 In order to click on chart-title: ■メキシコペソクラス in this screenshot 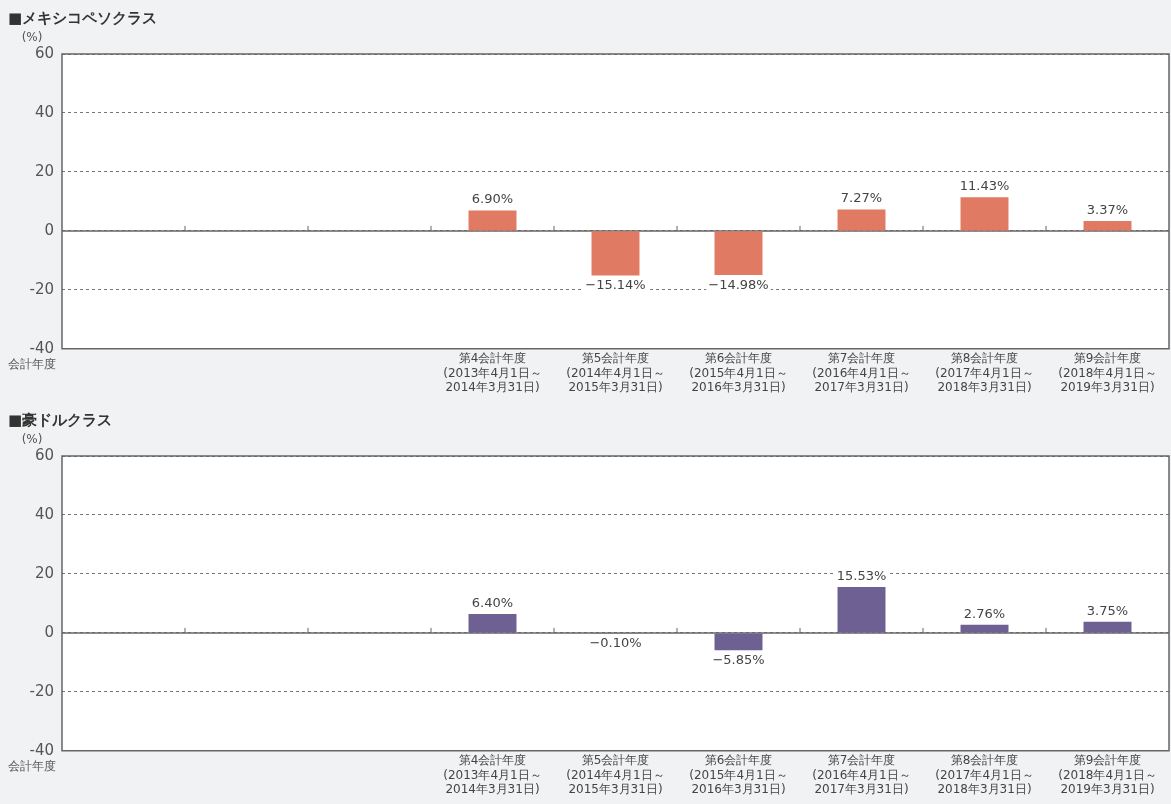, I will do `click(83, 17)`.